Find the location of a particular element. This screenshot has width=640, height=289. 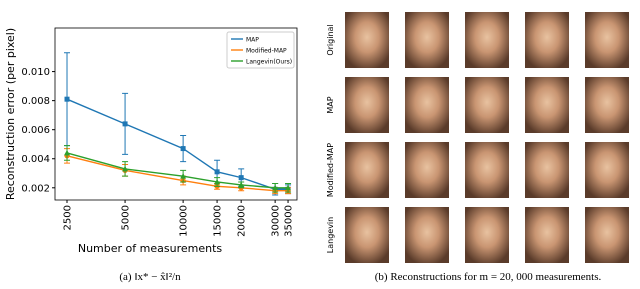

row-label: MAP is located at coordinates (330, 104).